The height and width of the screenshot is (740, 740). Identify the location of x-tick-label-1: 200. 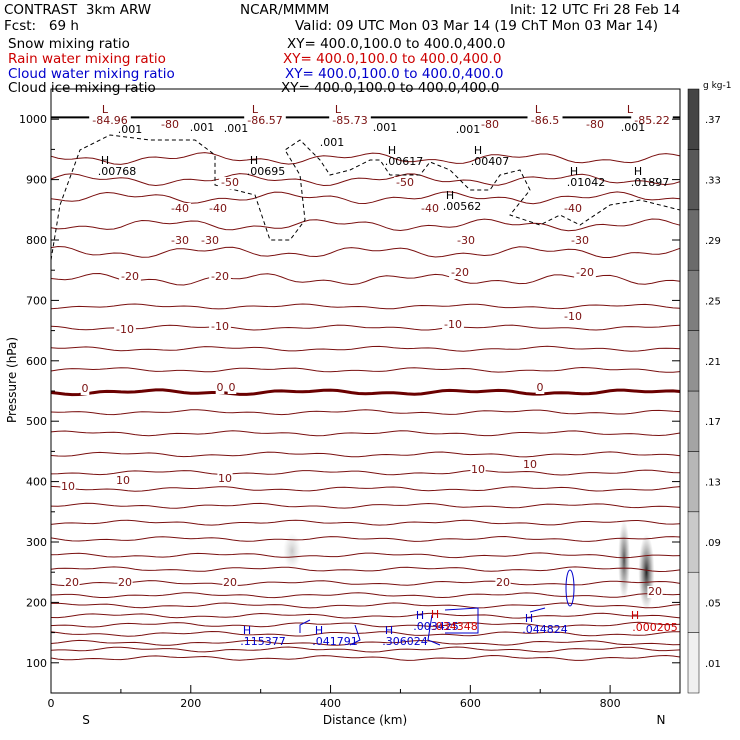
(190, 703).